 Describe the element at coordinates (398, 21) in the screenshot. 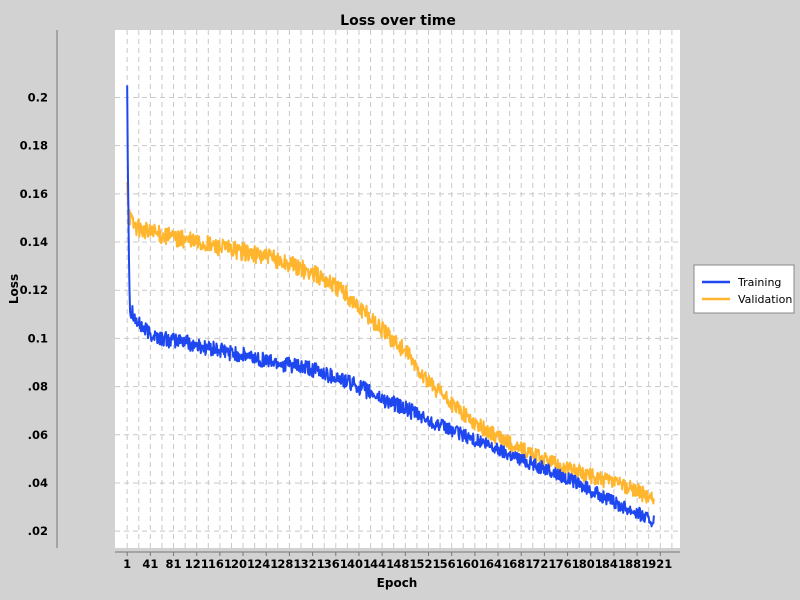

I see `chart-title: Loss over time` at that location.